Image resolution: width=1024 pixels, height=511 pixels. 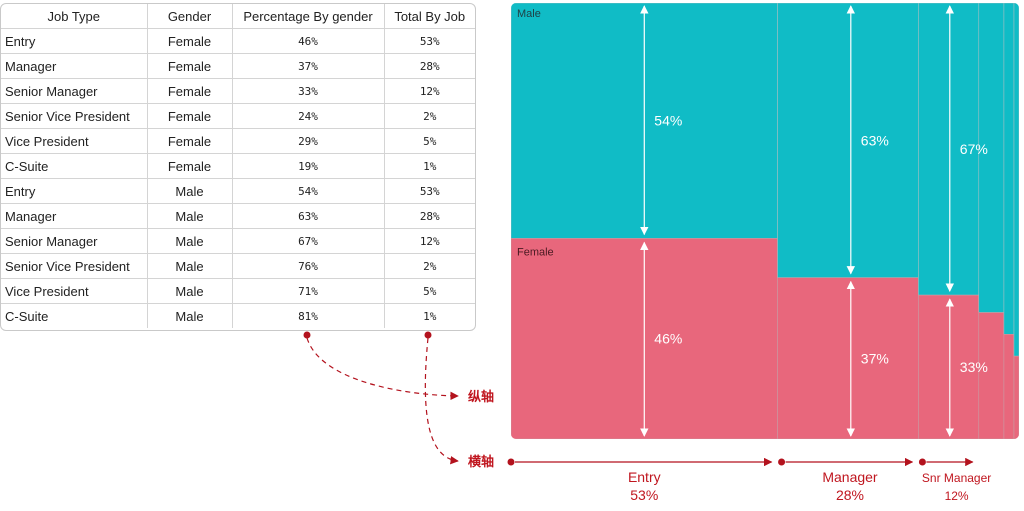 I want to click on table-row: C-Suite Male 81% 1%, so click(x=238, y=315).